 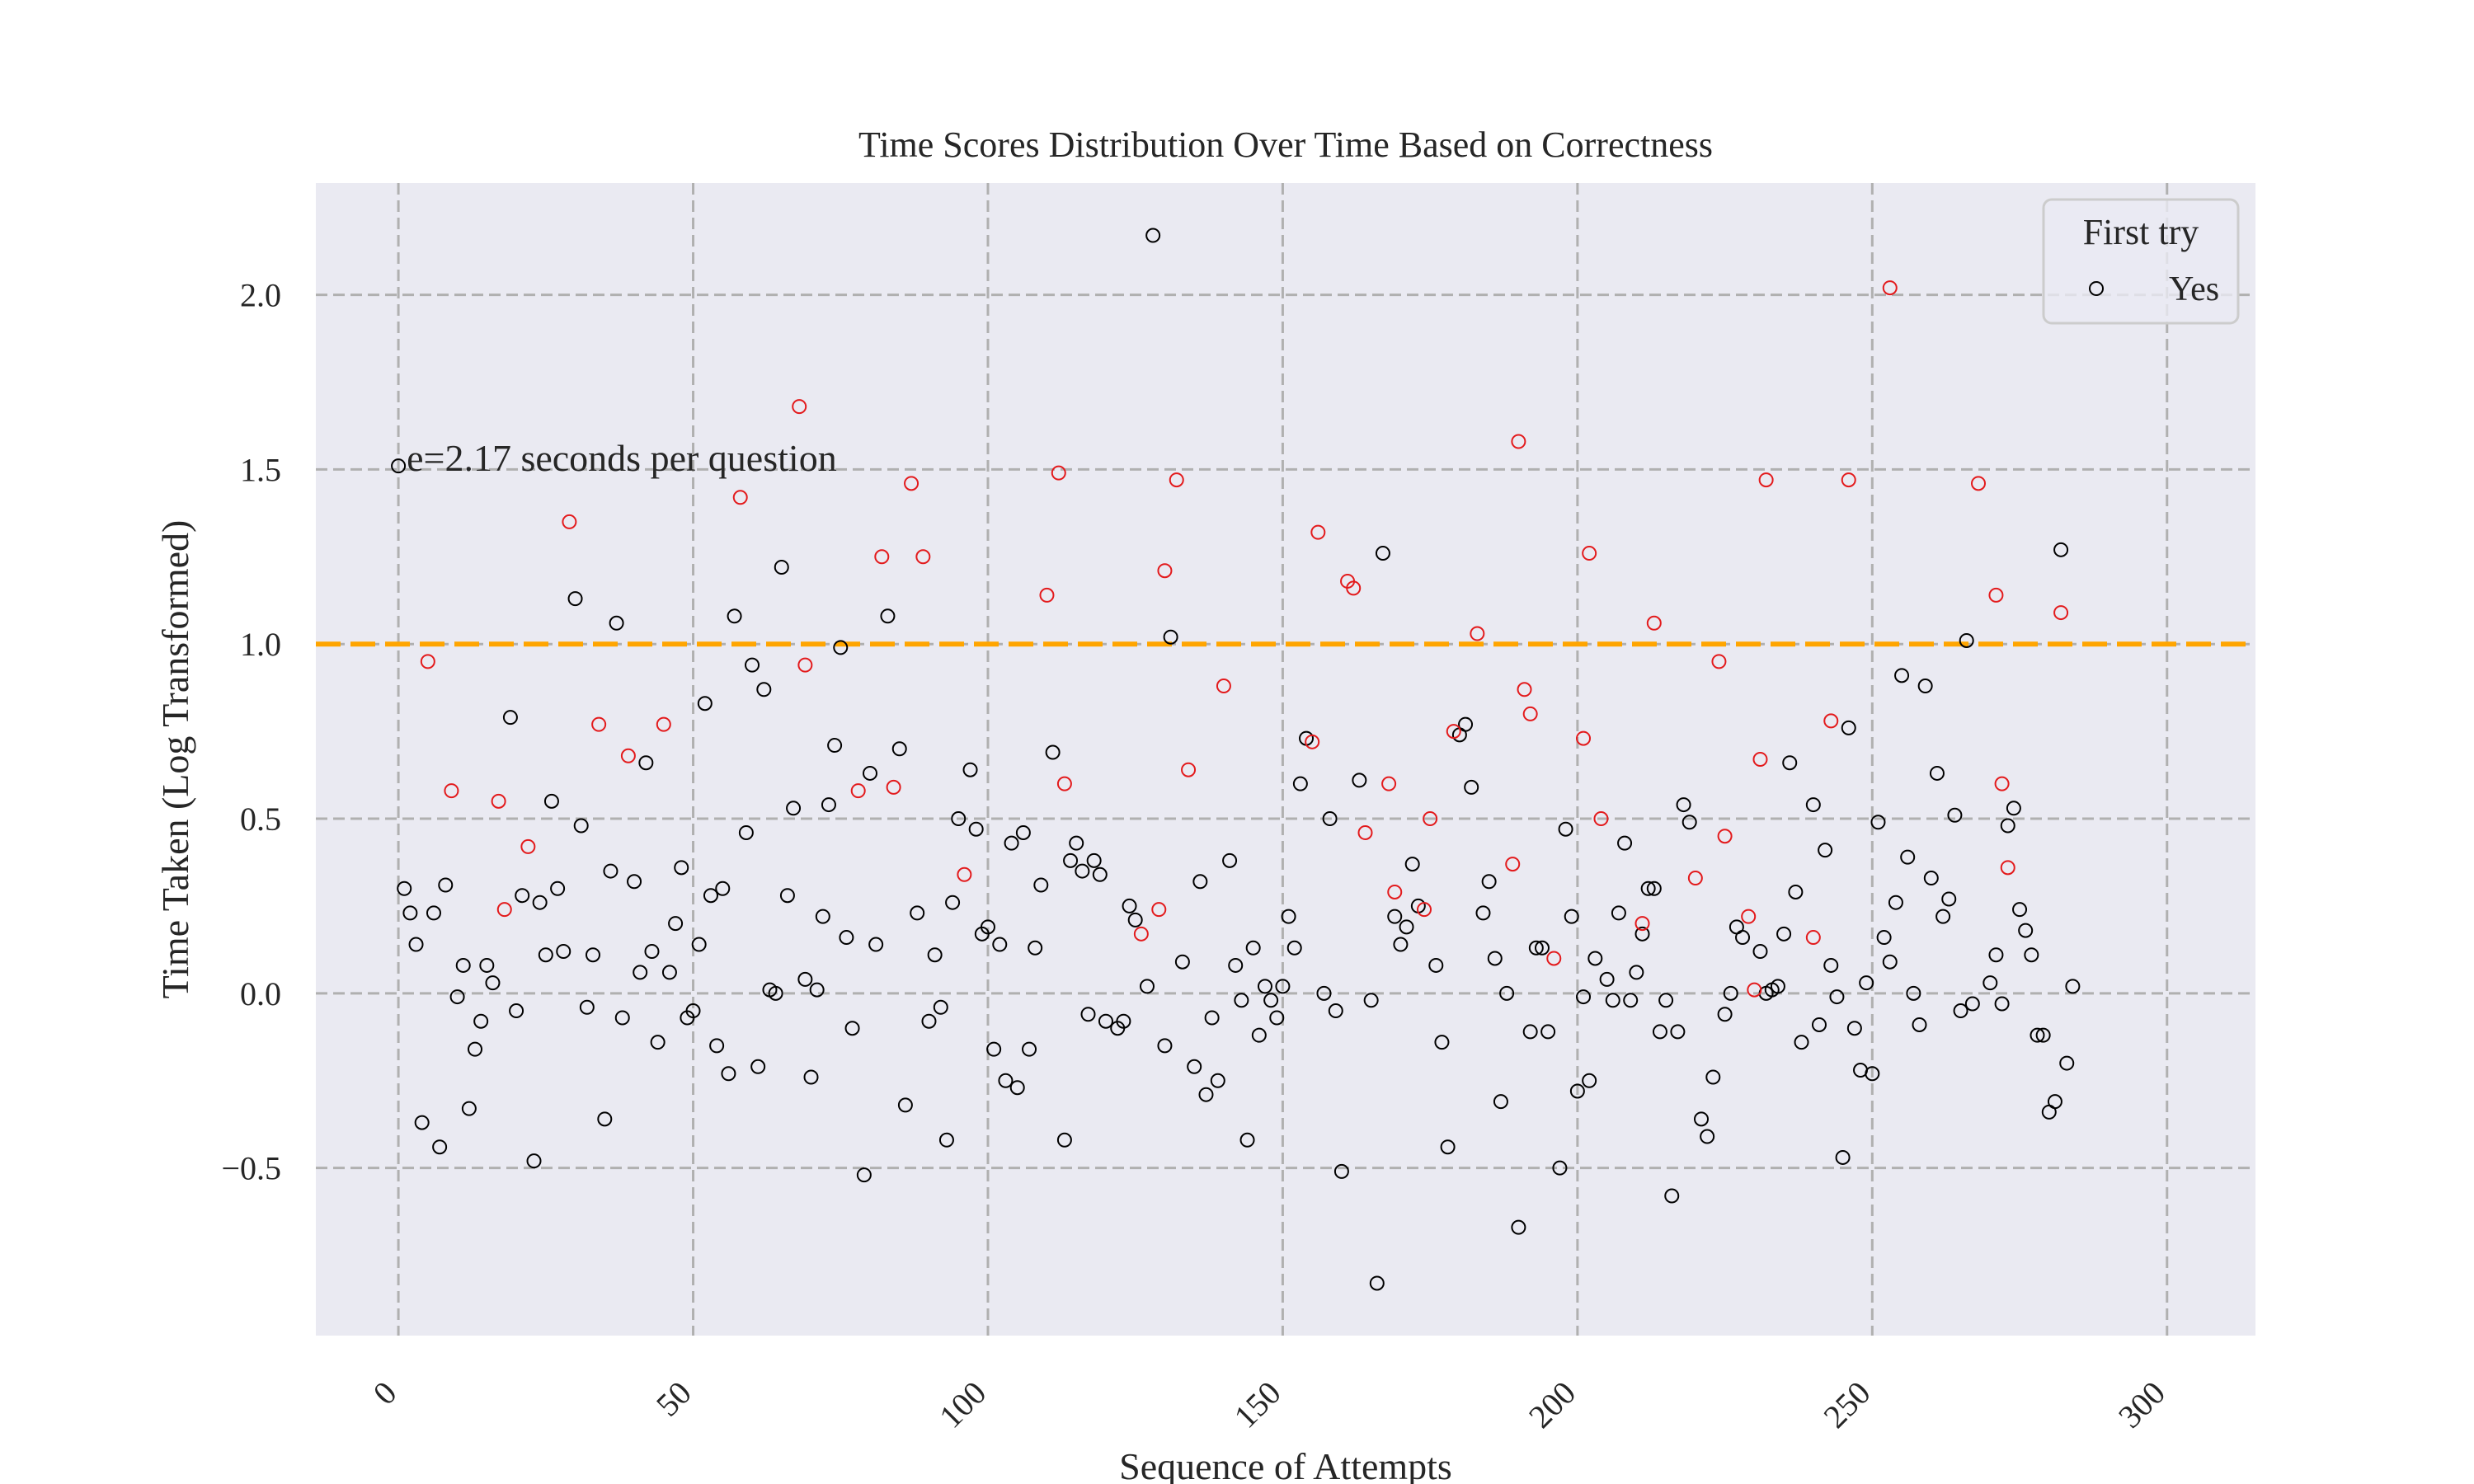 What do you see at coordinates (2096, 288) in the screenshot?
I see `legend-marker` at bounding box center [2096, 288].